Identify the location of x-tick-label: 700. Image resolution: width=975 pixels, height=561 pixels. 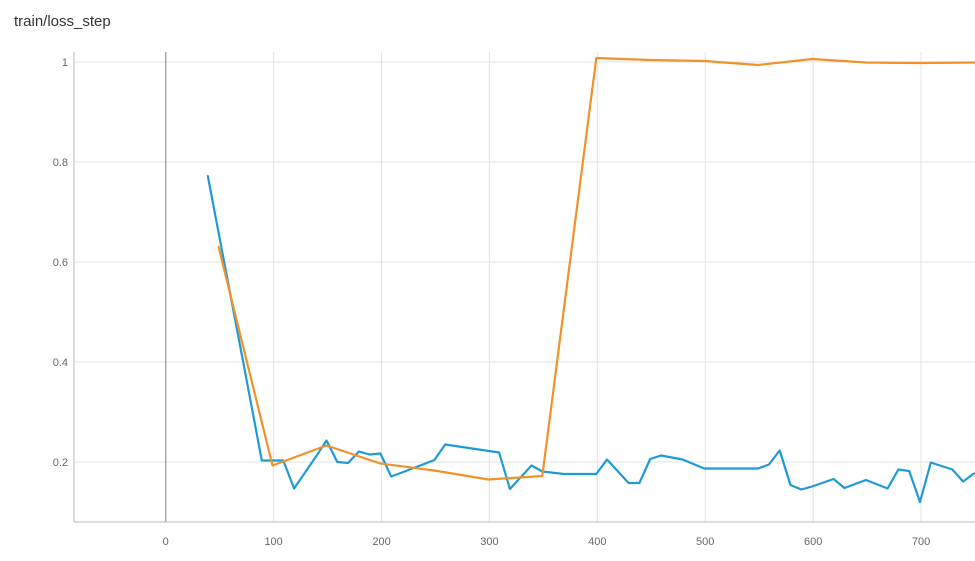
(921, 542).